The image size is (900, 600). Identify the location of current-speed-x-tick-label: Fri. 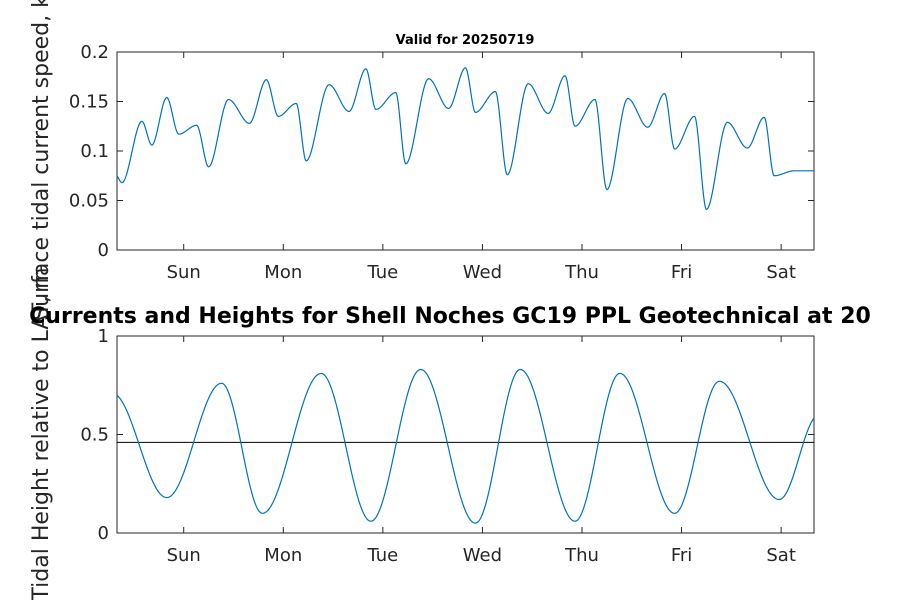
(681, 272).